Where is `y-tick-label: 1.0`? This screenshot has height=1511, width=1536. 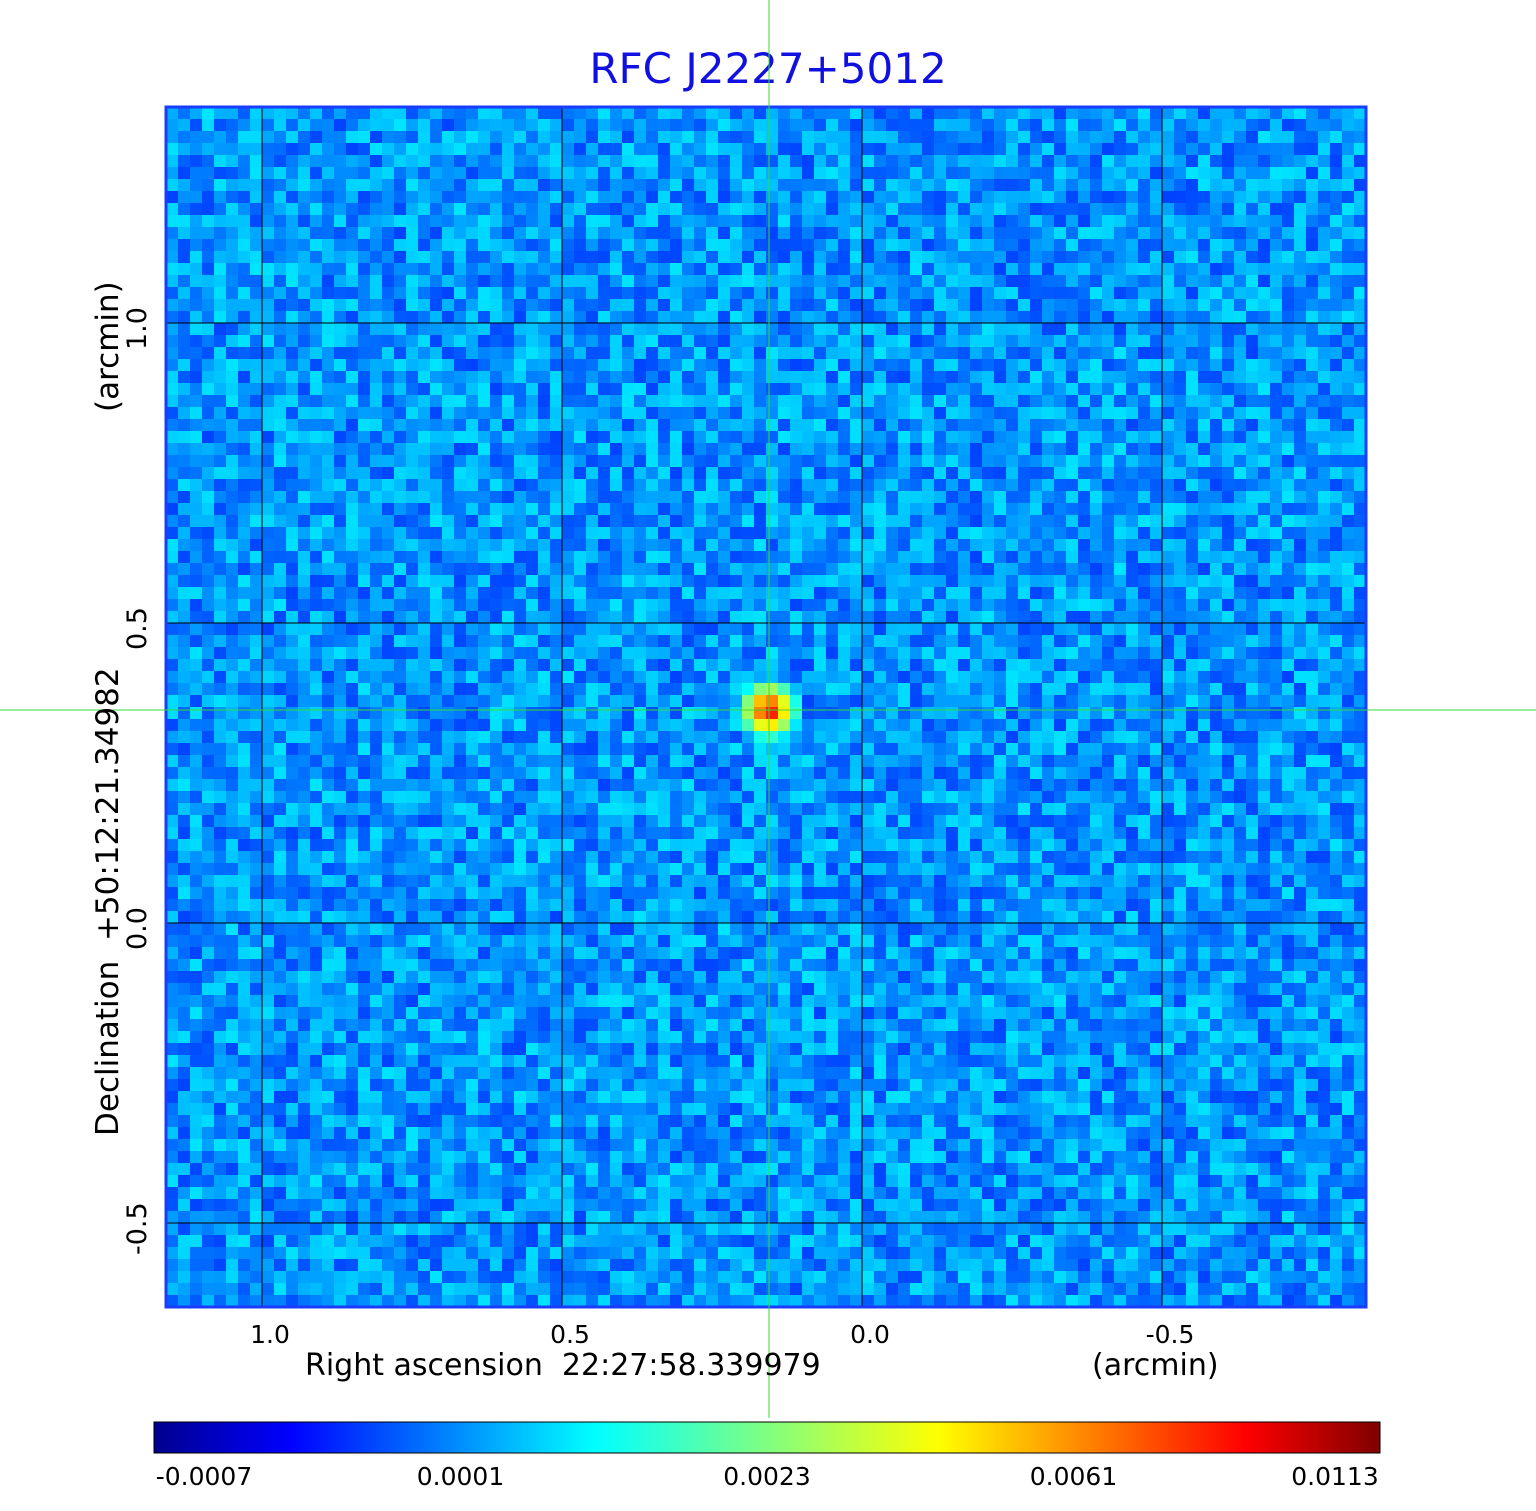 y-tick-label: 1.0 is located at coordinates (137, 329).